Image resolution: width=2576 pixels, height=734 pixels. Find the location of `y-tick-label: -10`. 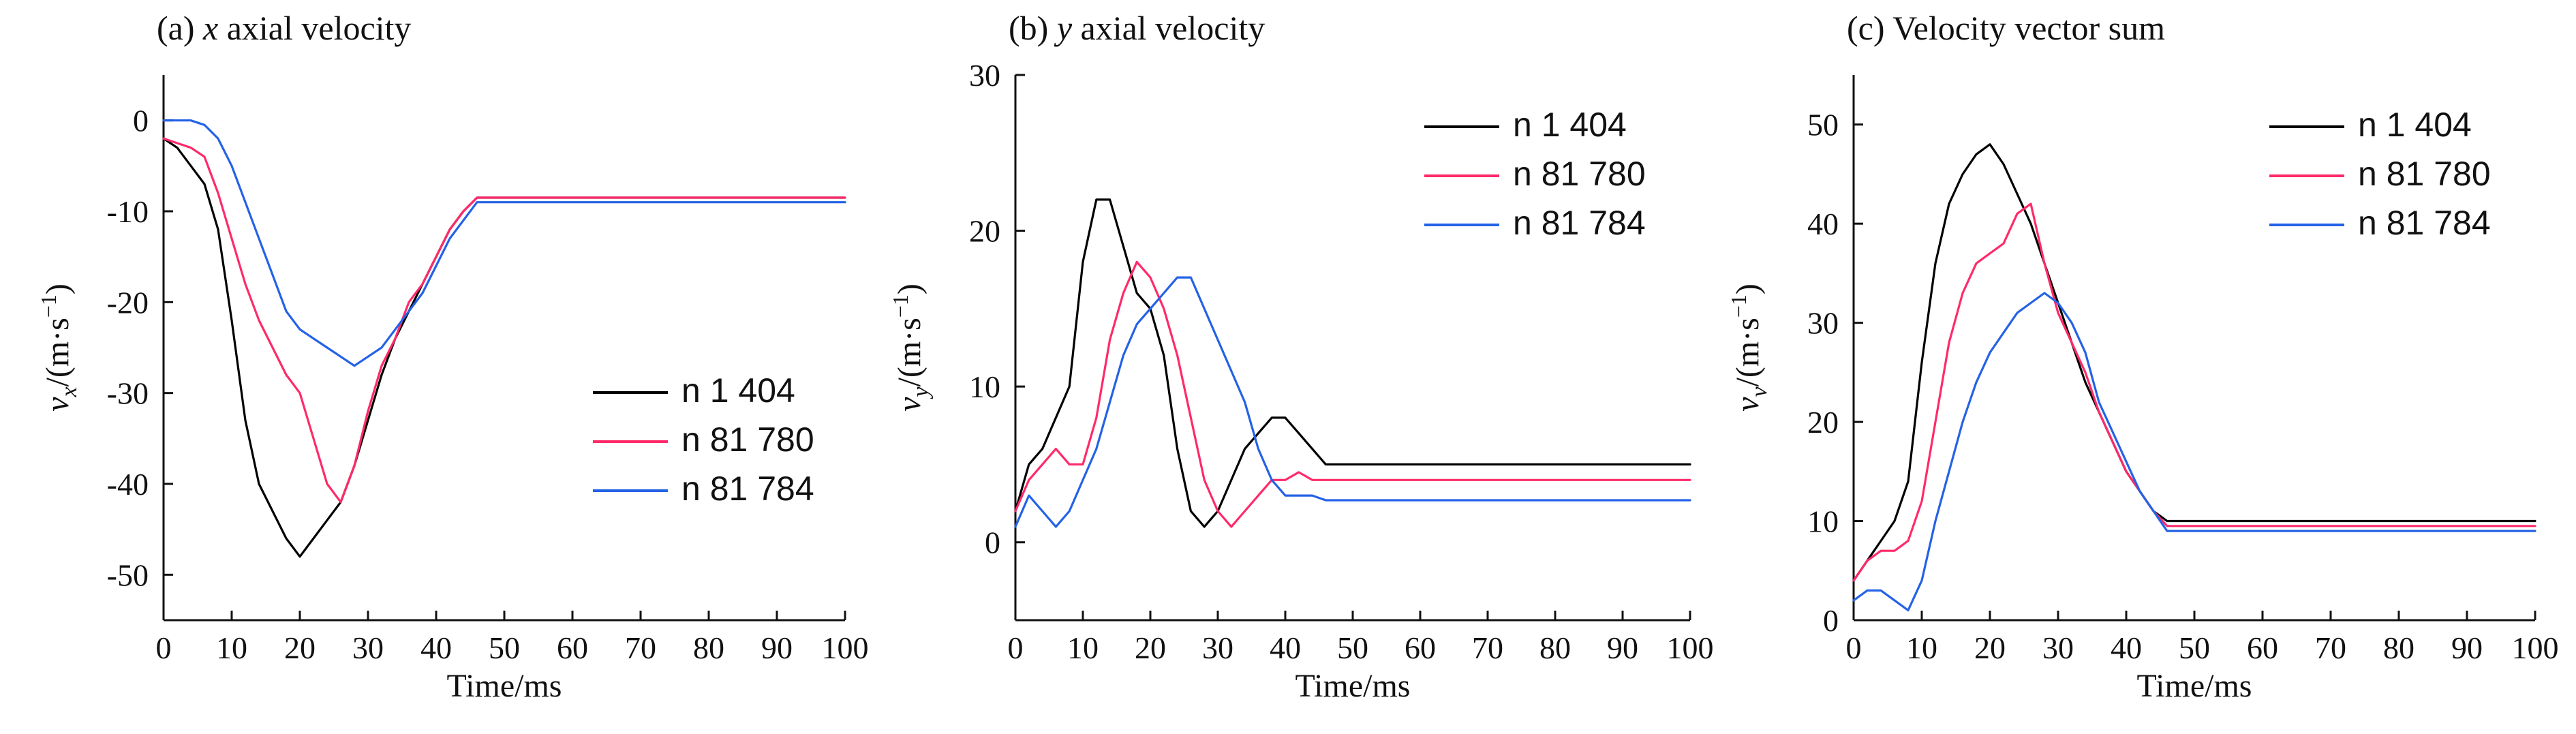

y-tick-label: -10 is located at coordinates (128, 211).